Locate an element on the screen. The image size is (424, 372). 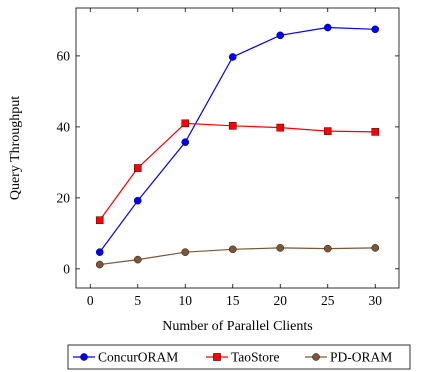
y-tick-label: 20 is located at coordinates (64, 197).